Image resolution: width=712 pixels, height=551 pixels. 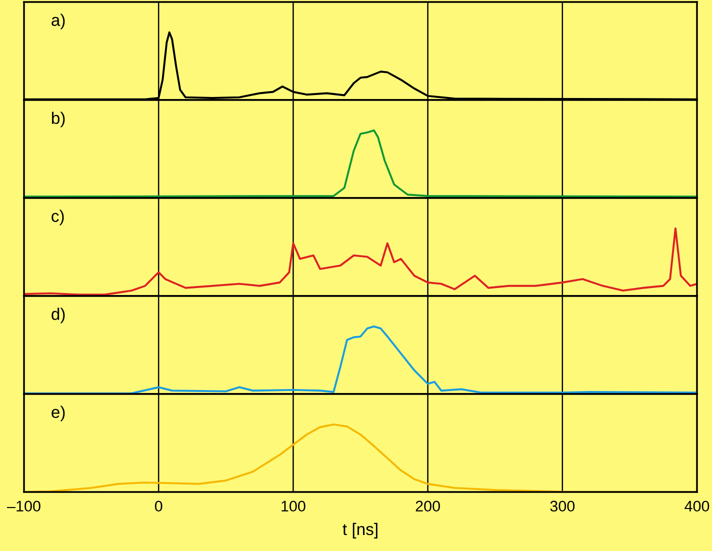 I want to click on x-tick-label: –100, so click(x=23, y=506).